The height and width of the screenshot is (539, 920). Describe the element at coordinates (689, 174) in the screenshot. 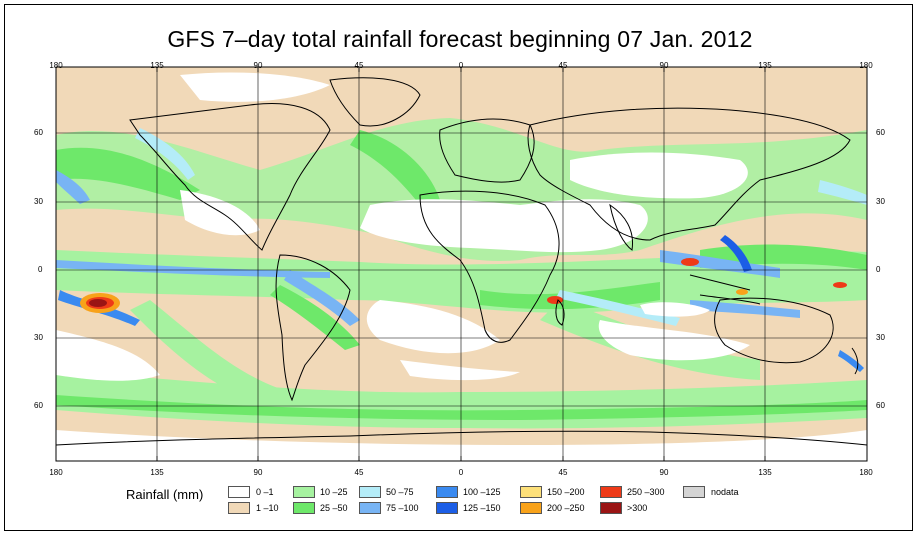

I see `asia-outline` at that location.